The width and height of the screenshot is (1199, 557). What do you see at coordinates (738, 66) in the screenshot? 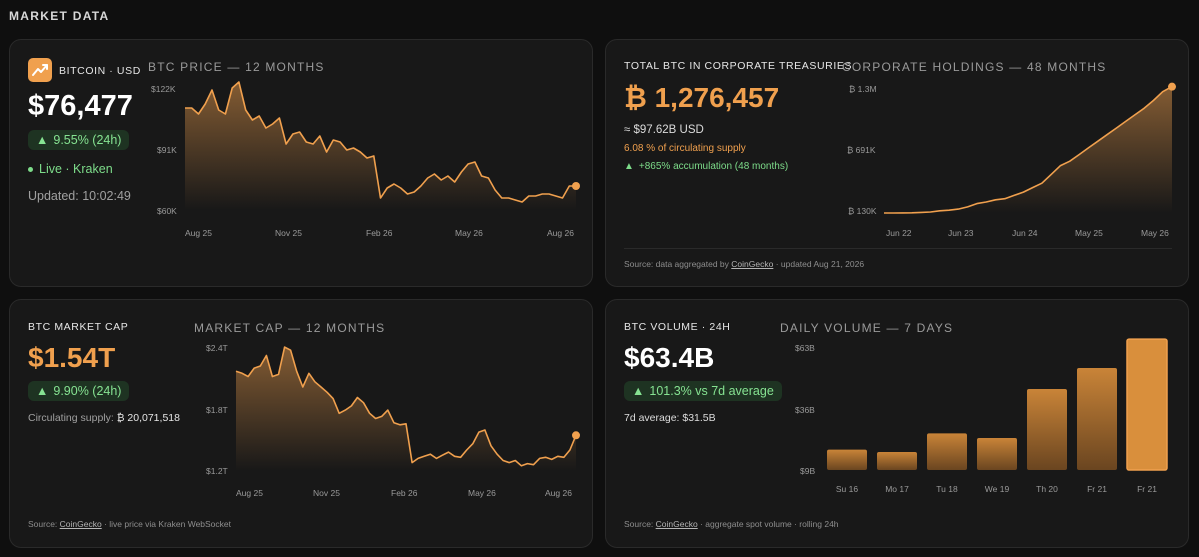
I see `treasuries-label: TOTAL BTC IN CORPORATE TREASURIES` at bounding box center [738, 66].